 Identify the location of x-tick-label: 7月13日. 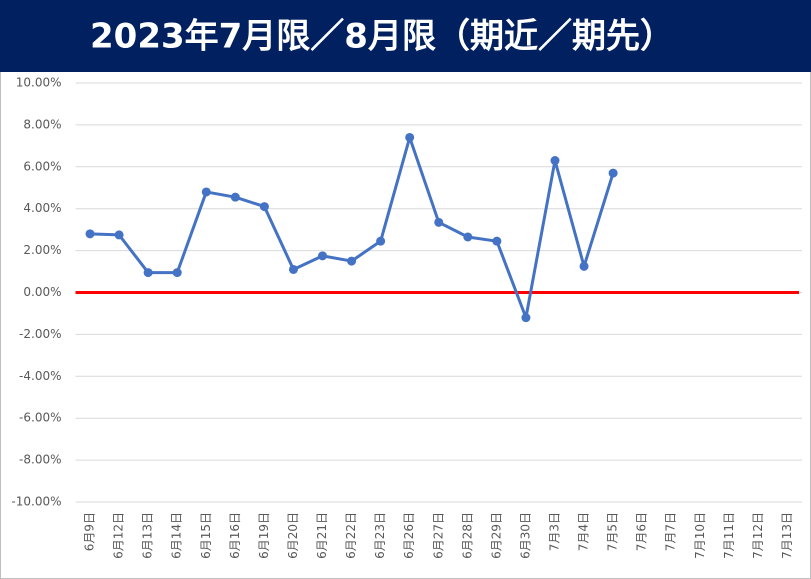
(787, 535).